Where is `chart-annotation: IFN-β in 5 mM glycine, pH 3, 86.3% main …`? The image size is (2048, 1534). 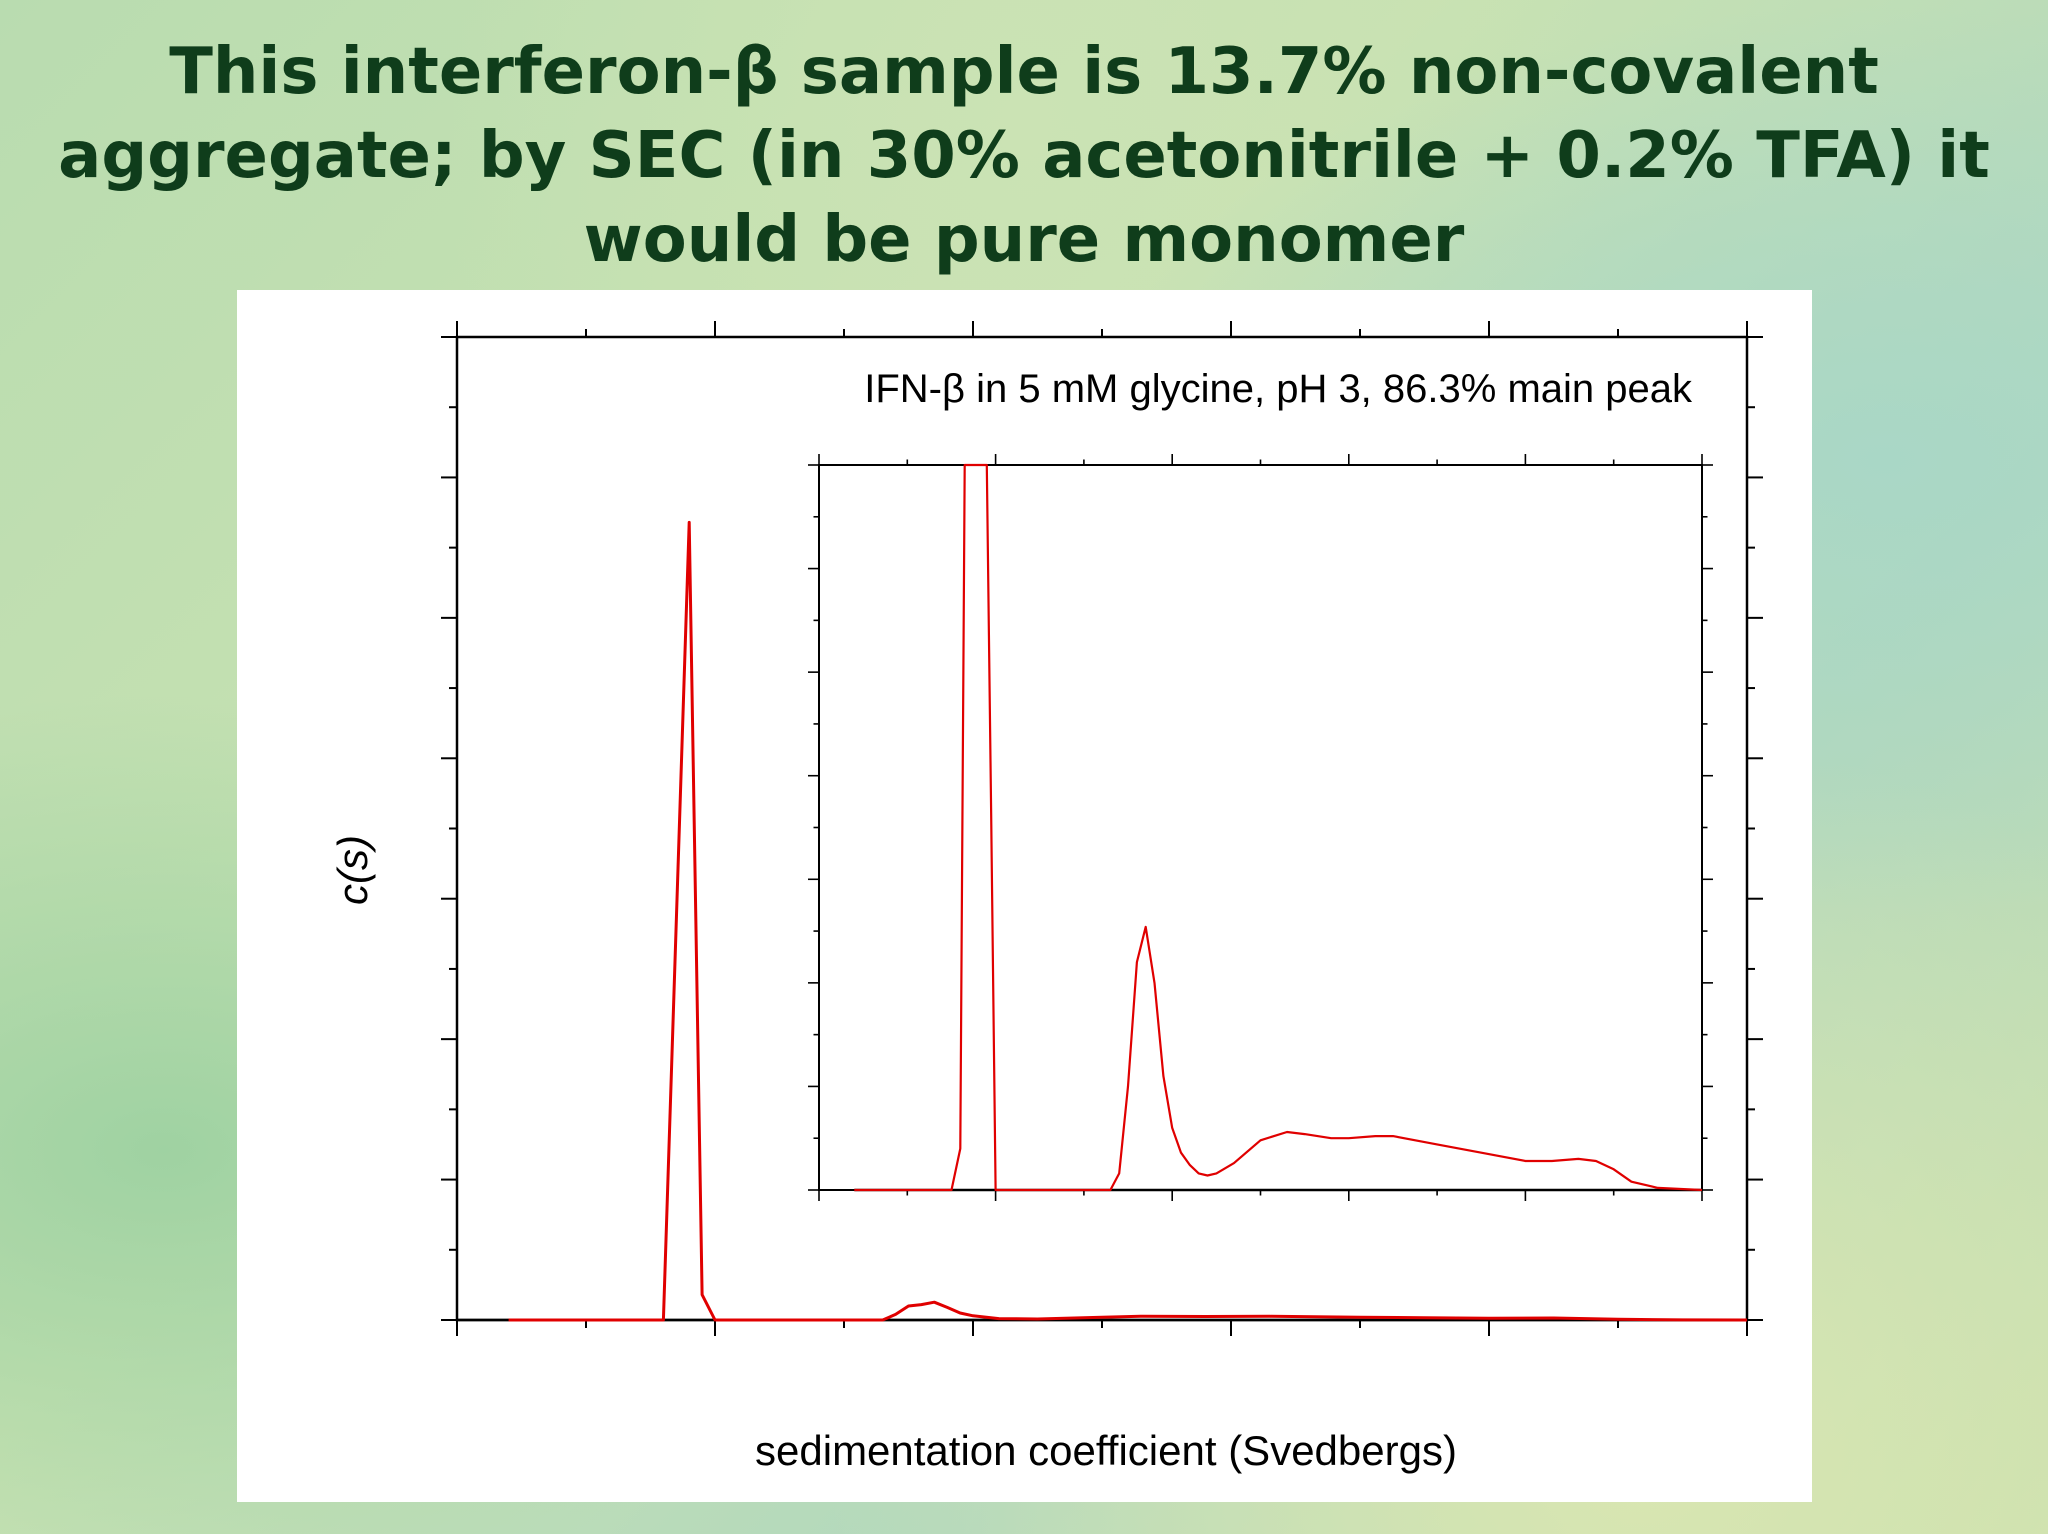
chart-annotation: IFN-β in 5 mM glycine, pH 3, 86.3% main … is located at coordinates (1278, 389).